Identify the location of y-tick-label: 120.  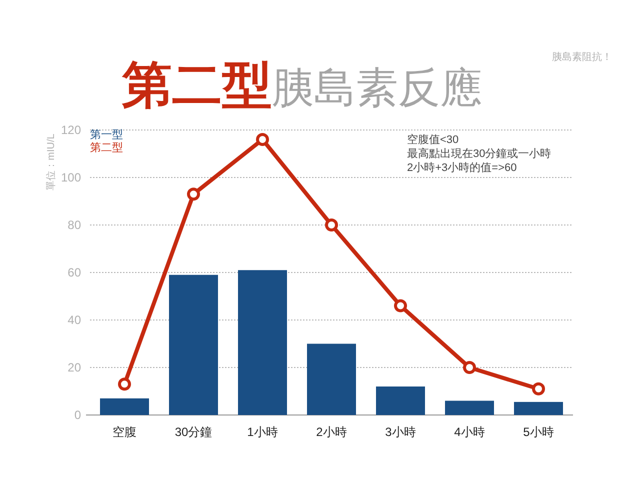
(71, 130).